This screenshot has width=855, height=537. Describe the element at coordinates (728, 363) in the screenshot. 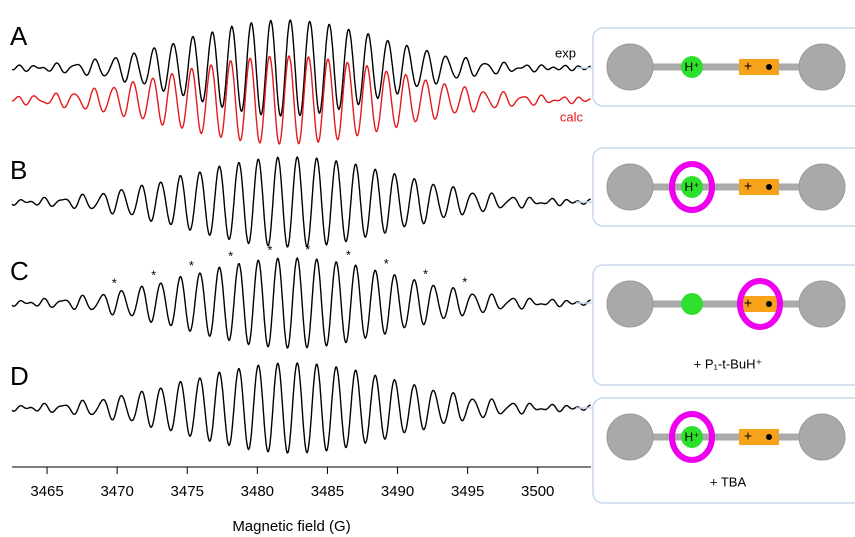

I see `condition-note: + P₁-t-BuH⁺` at that location.